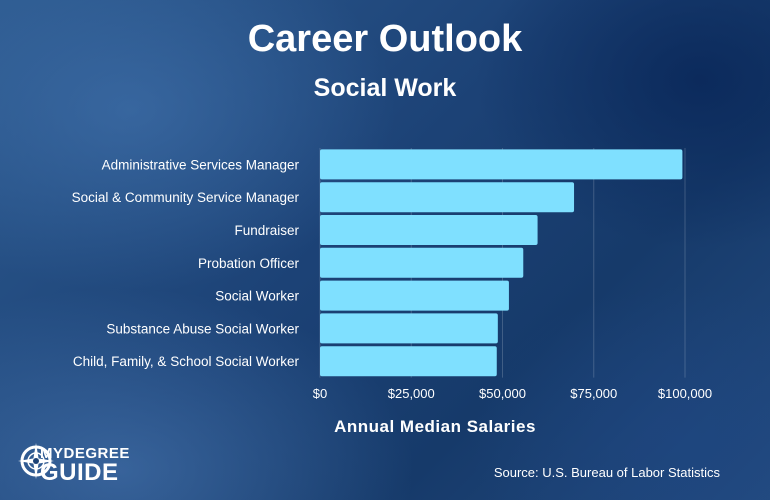 The width and height of the screenshot is (770, 500). Describe the element at coordinates (502, 393) in the screenshot. I see `x-tick-label: $50,000` at that location.